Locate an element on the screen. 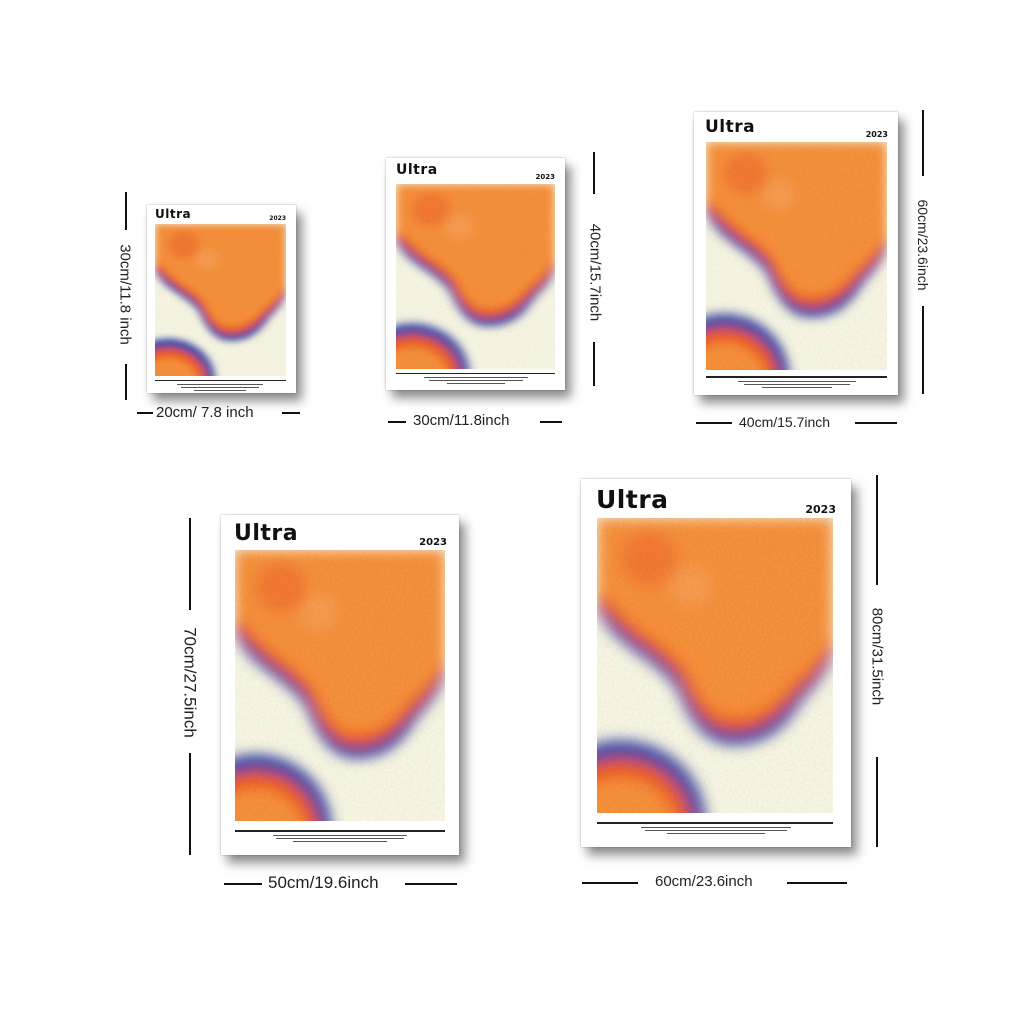 The width and height of the screenshot is (1024, 1024). height-label: 40cm/15.7inch is located at coordinates (595, 272).